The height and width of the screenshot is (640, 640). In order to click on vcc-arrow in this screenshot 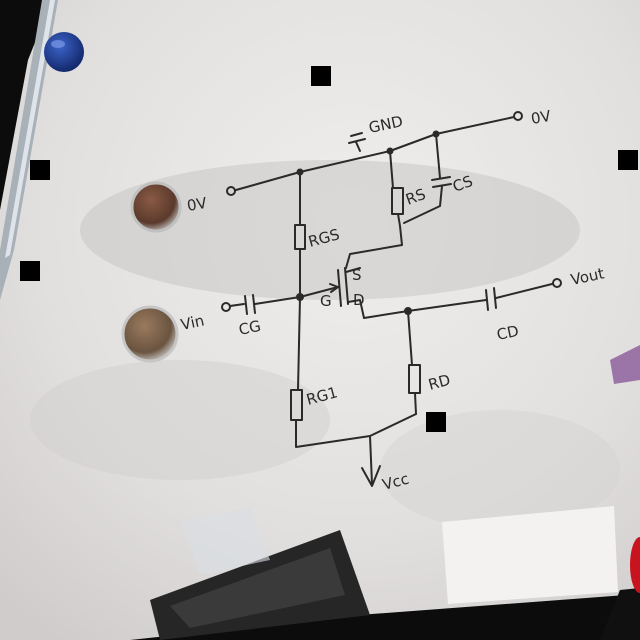, I will do `click(371, 476)`.